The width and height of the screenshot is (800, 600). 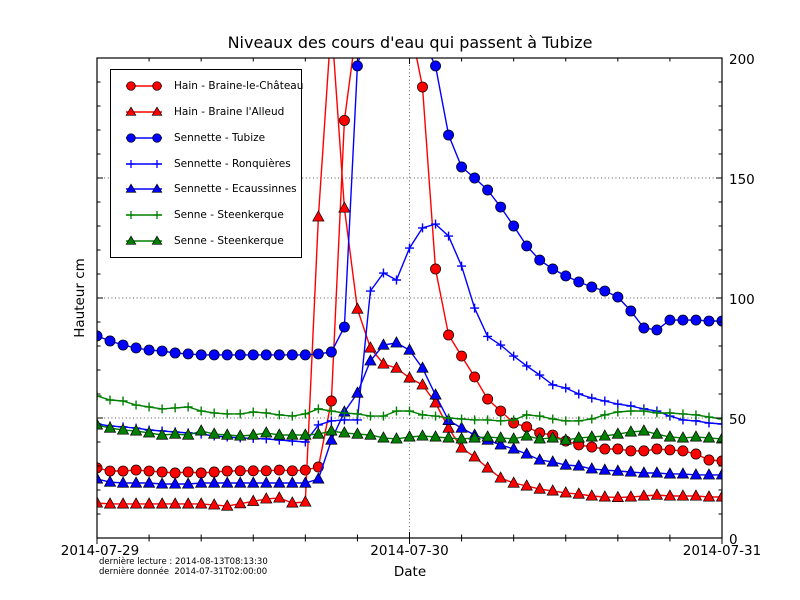 I want to click on legend-label: Hain - Braine-le-Château, so click(x=239, y=86).